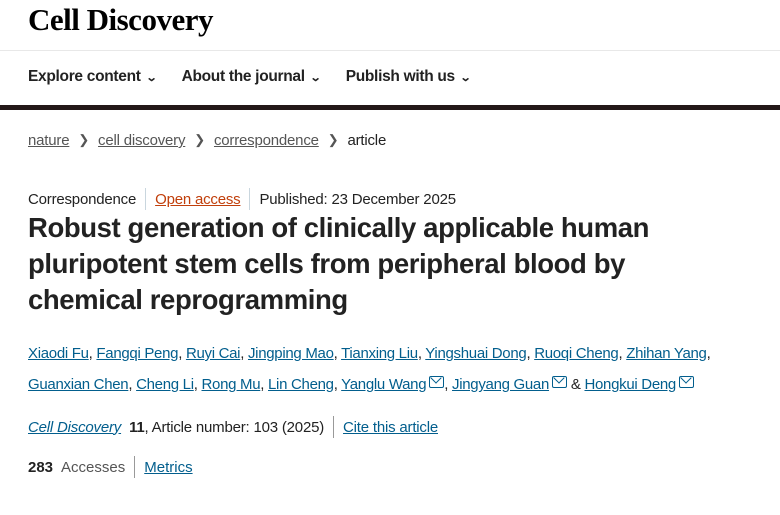 This screenshot has height=515, width=780. What do you see at coordinates (213, 353) in the screenshot?
I see `author-link: Ruyi Cai` at bounding box center [213, 353].